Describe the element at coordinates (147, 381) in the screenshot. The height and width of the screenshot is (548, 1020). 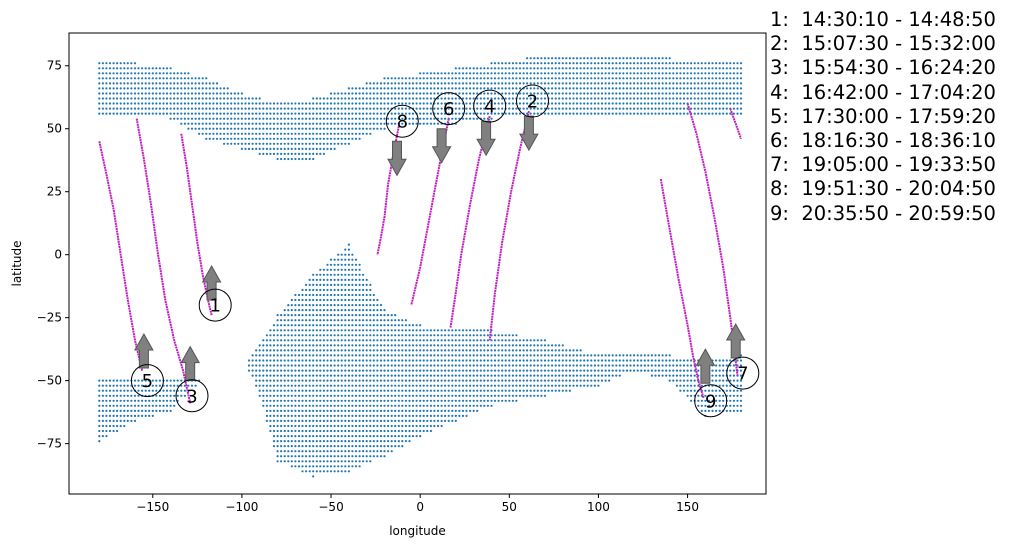
I see `pass-marker-circle` at that location.